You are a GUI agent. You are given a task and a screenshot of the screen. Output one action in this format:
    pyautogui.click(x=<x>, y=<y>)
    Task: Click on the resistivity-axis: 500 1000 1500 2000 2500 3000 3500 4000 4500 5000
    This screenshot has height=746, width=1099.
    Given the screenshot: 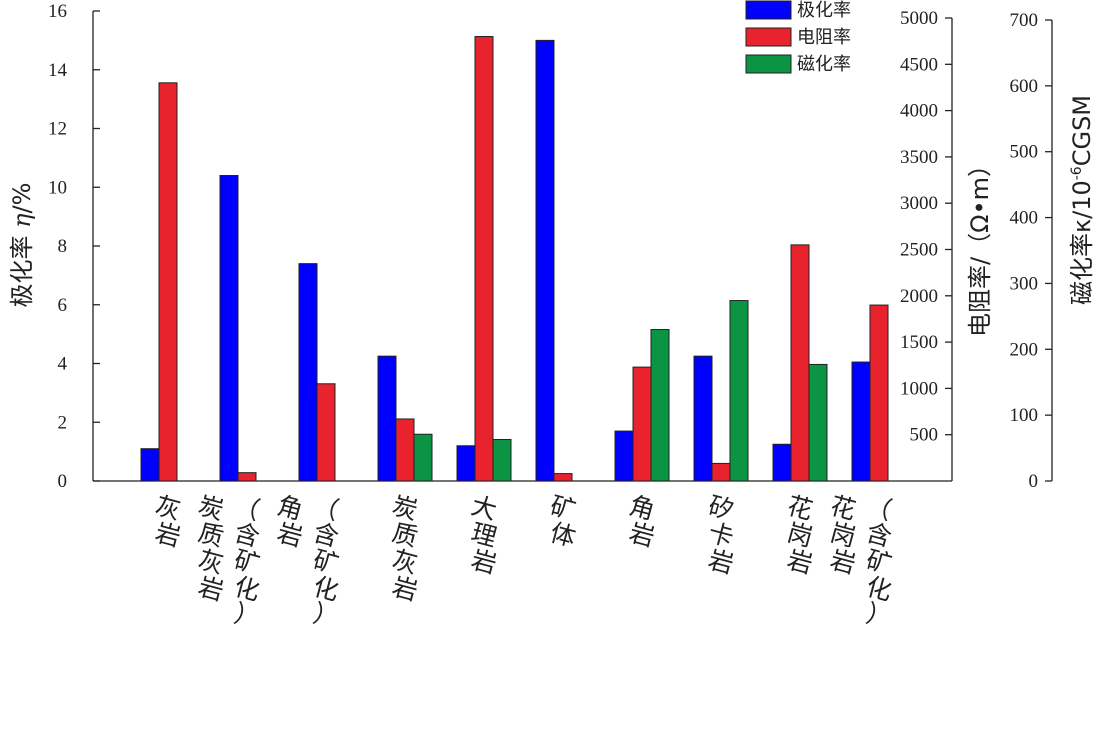 What is the action you would take?
    pyautogui.click(x=926, y=244)
    